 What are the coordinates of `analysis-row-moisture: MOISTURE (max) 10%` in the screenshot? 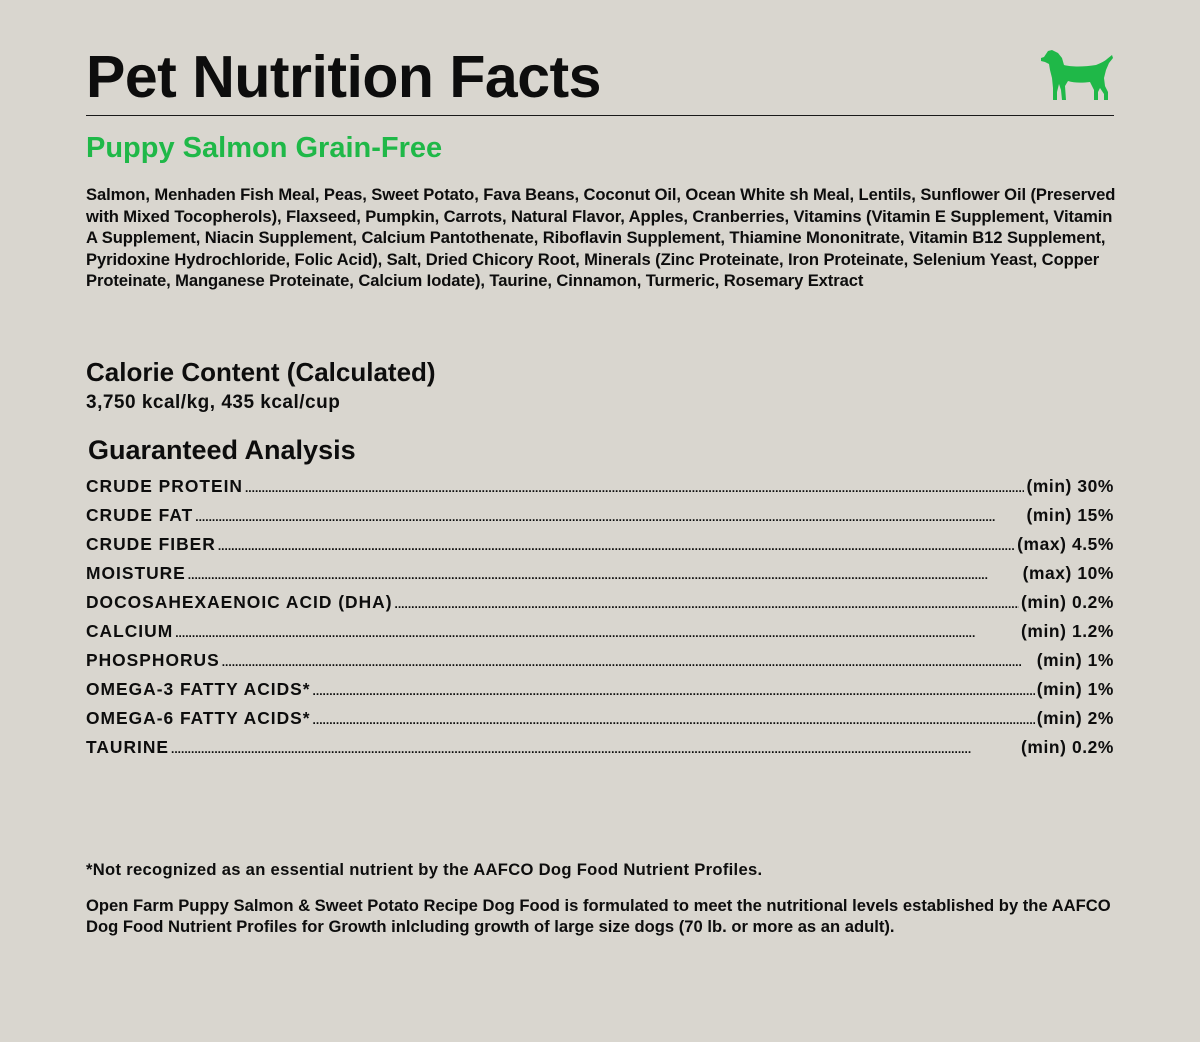 It's located at (600, 577).